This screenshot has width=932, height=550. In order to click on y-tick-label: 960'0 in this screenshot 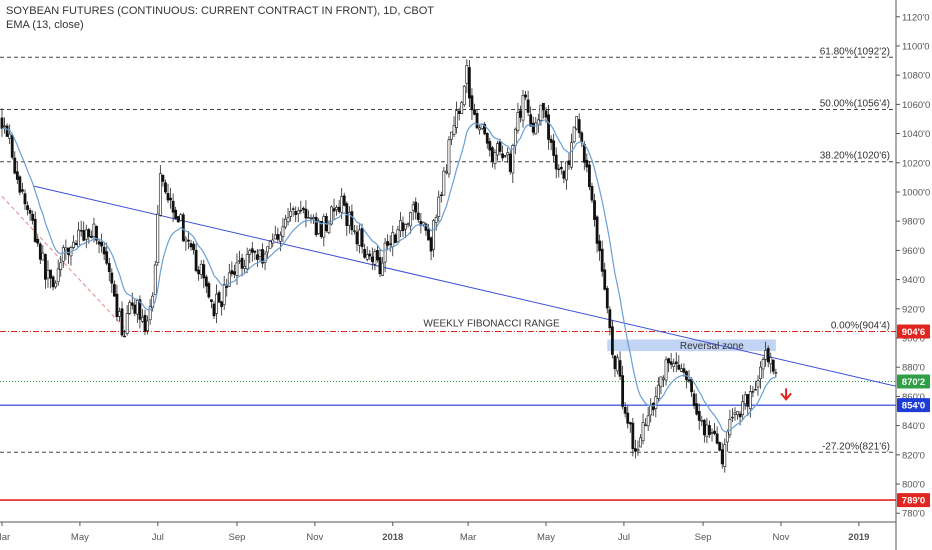, I will do `click(913, 251)`.